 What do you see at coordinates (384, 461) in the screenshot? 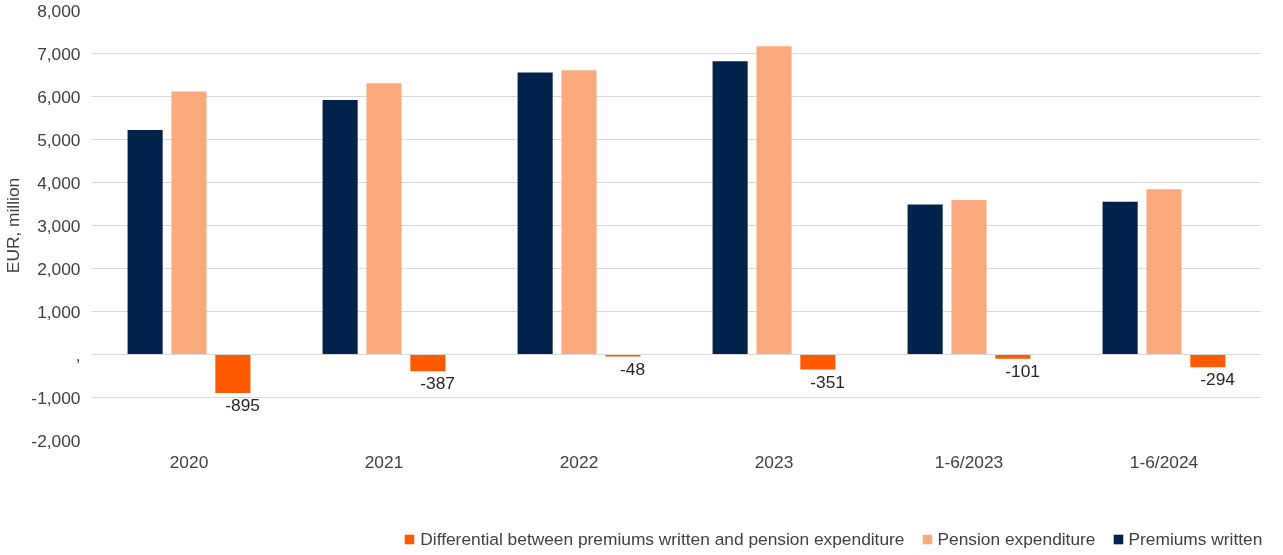
I see `x-tick-label: 2021` at bounding box center [384, 461].